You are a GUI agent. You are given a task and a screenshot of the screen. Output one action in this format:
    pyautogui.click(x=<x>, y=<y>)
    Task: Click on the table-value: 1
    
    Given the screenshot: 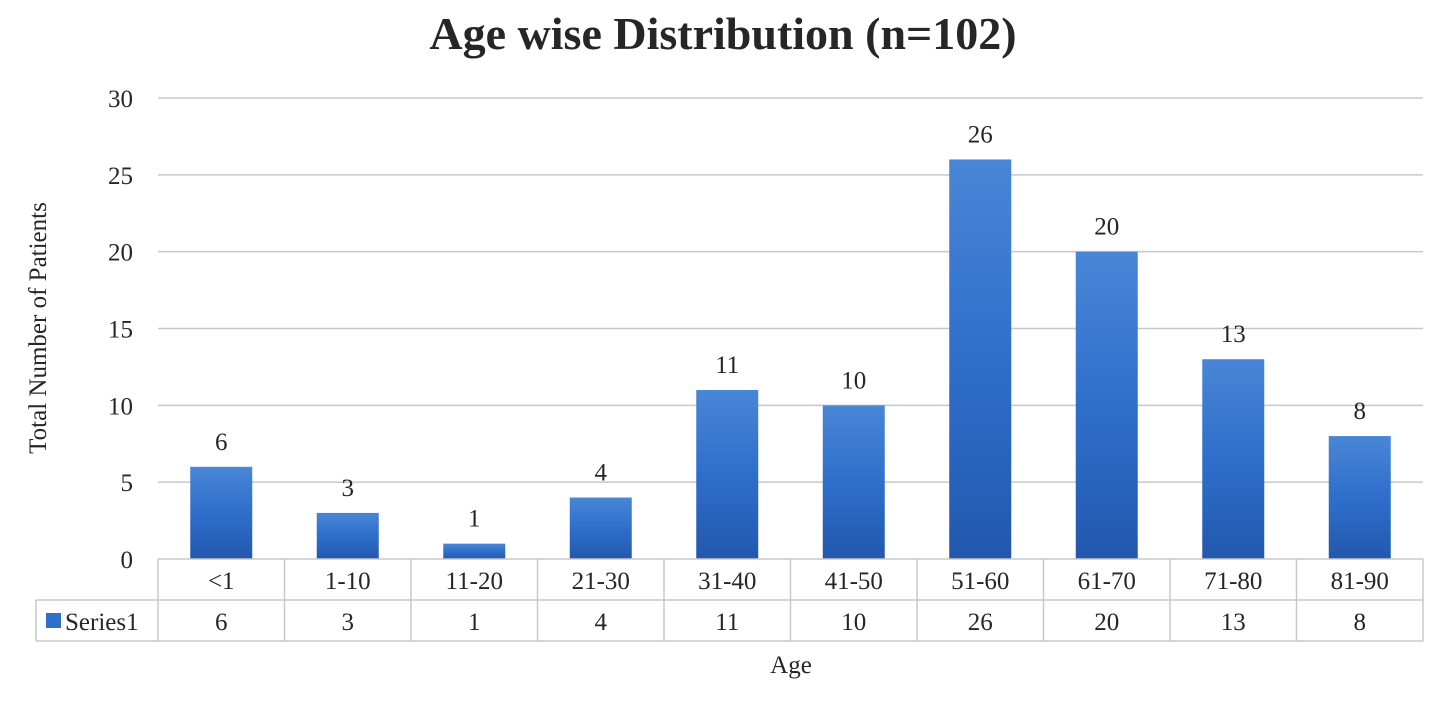 What is the action you would take?
    pyautogui.click(x=474, y=622)
    